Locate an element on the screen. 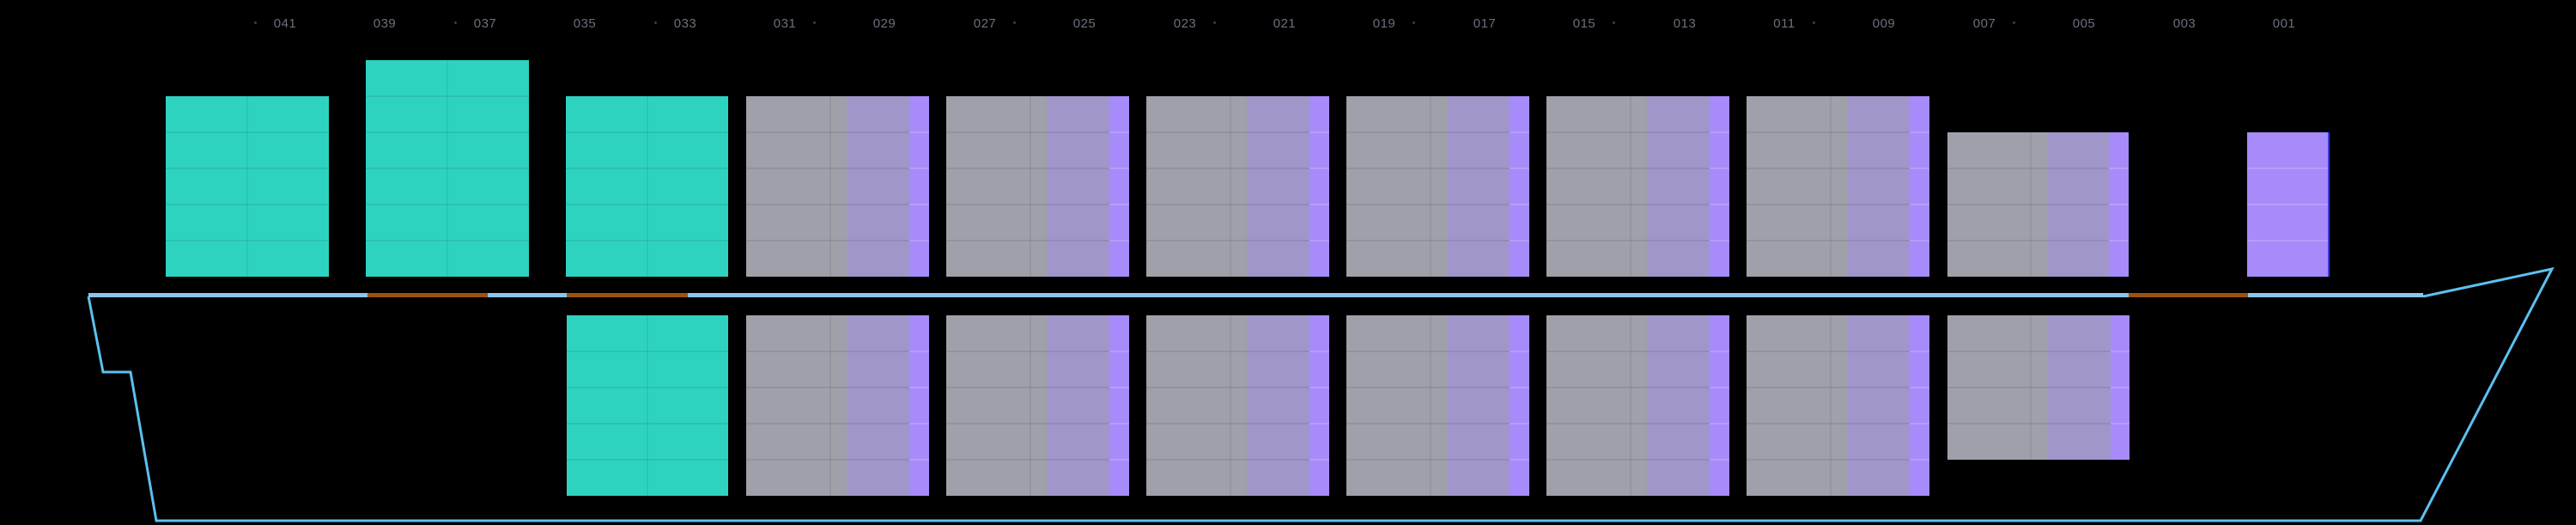 The width and height of the screenshot is (2576, 525). bay-label: 029 is located at coordinates (884, 23).